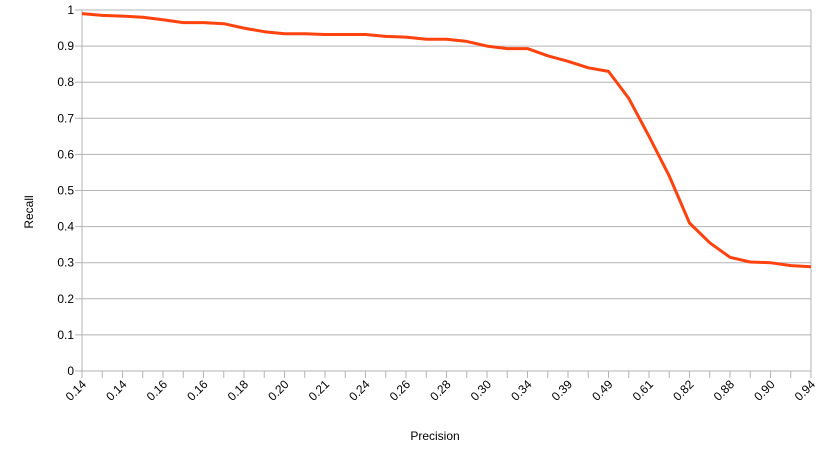 The width and height of the screenshot is (833, 463). I want to click on y-tick-label: 0.1, so click(65, 335).